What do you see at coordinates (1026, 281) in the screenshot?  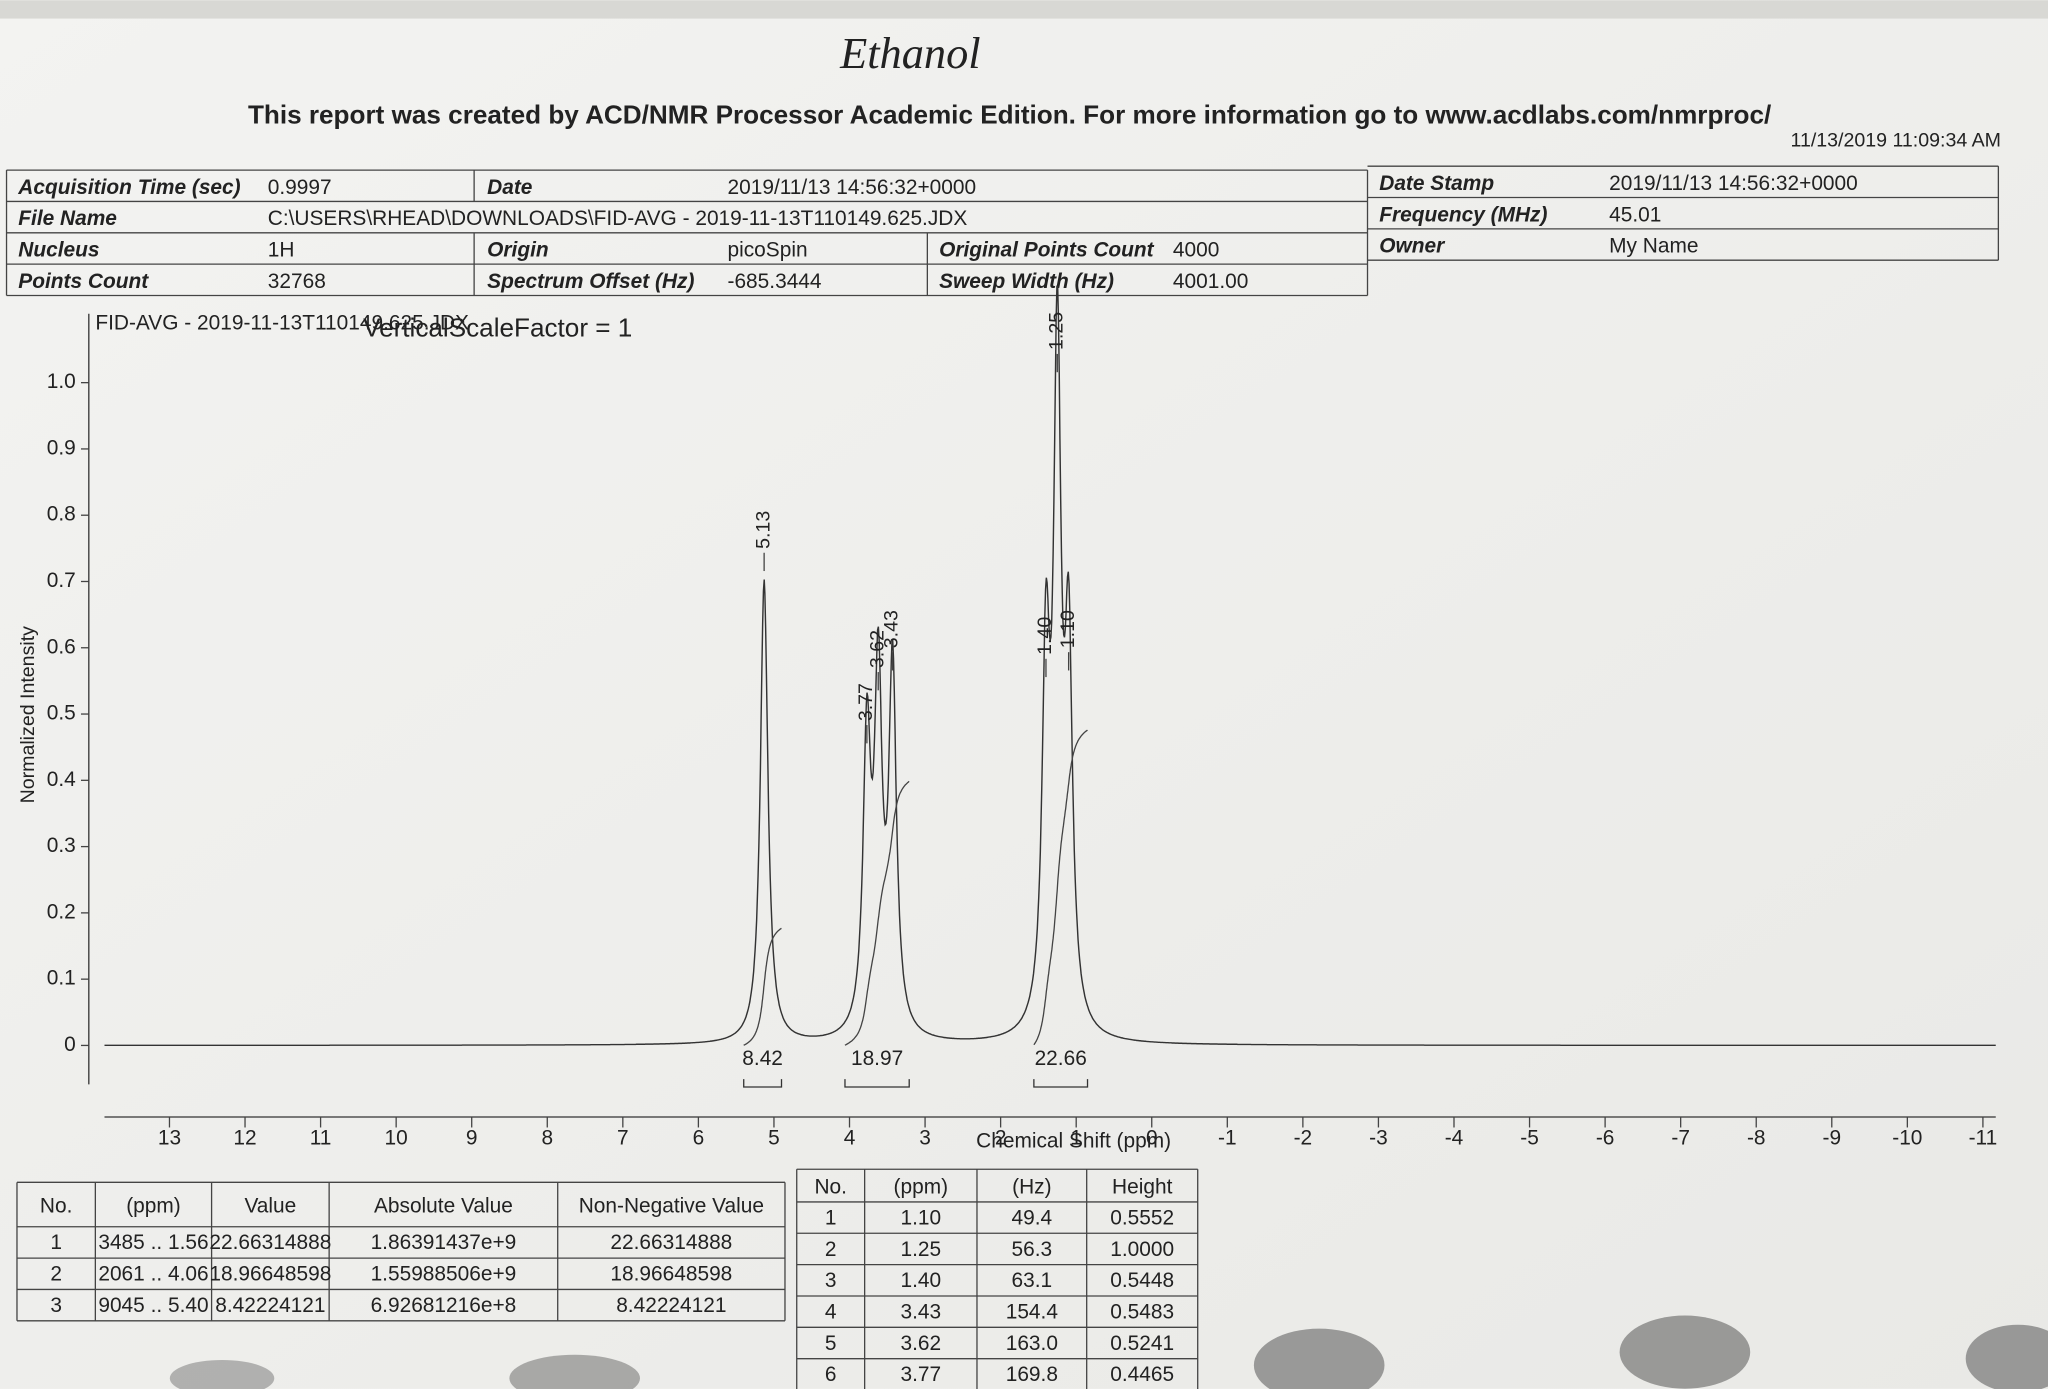 I see `info-label: Sweep Width (Hz)` at bounding box center [1026, 281].